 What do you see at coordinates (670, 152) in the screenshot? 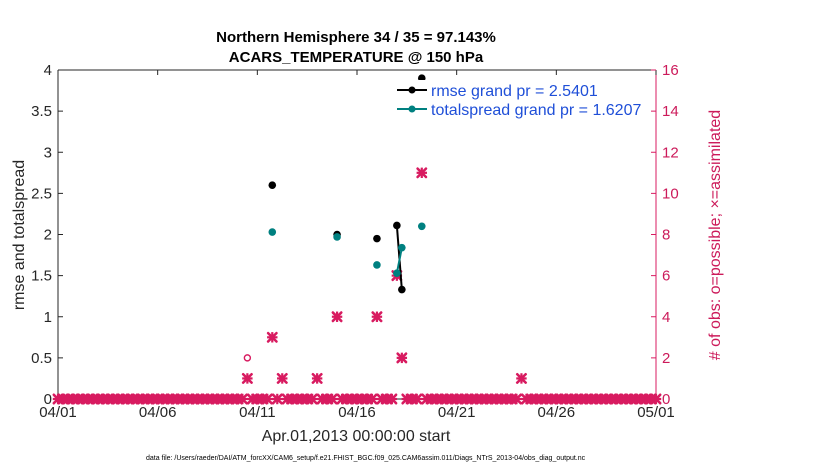
I see `y-tick-label-right: 12` at bounding box center [670, 152].